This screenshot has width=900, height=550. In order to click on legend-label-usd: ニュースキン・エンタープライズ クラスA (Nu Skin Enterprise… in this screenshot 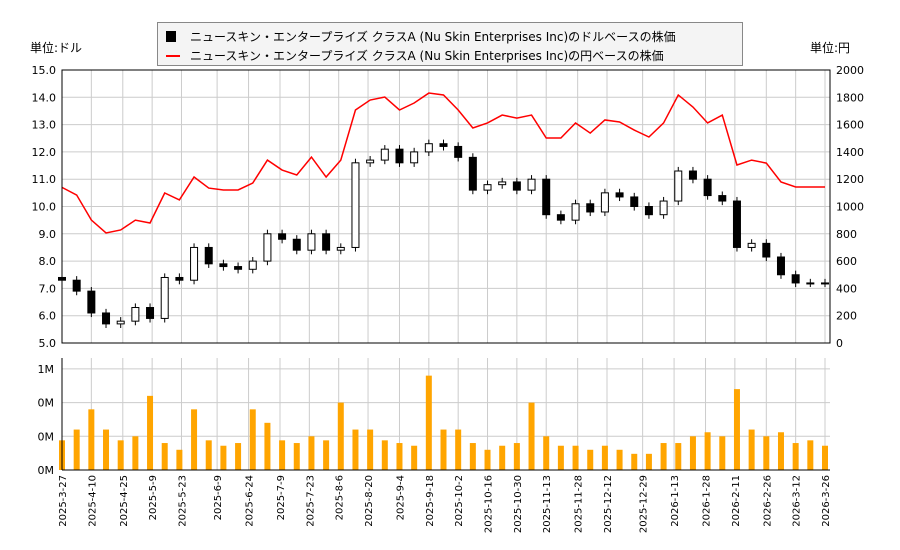, I will do `click(433, 37)`.